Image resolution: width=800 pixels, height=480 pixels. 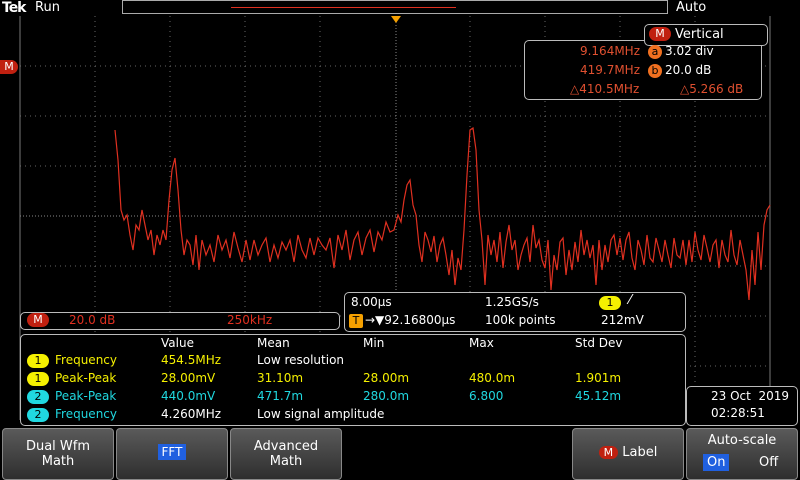 What do you see at coordinates (598, 378) in the screenshot?
I see `measurement-stat: 1.901m` at bounding box center [598, 378].